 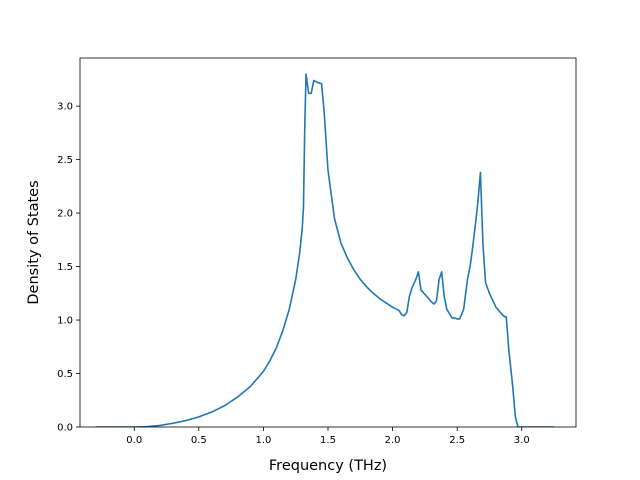 I want to click on y-axis: 0.0 0.5 1.0 1.5 2.0 2.5 3.0, so click(x=68, y=268).